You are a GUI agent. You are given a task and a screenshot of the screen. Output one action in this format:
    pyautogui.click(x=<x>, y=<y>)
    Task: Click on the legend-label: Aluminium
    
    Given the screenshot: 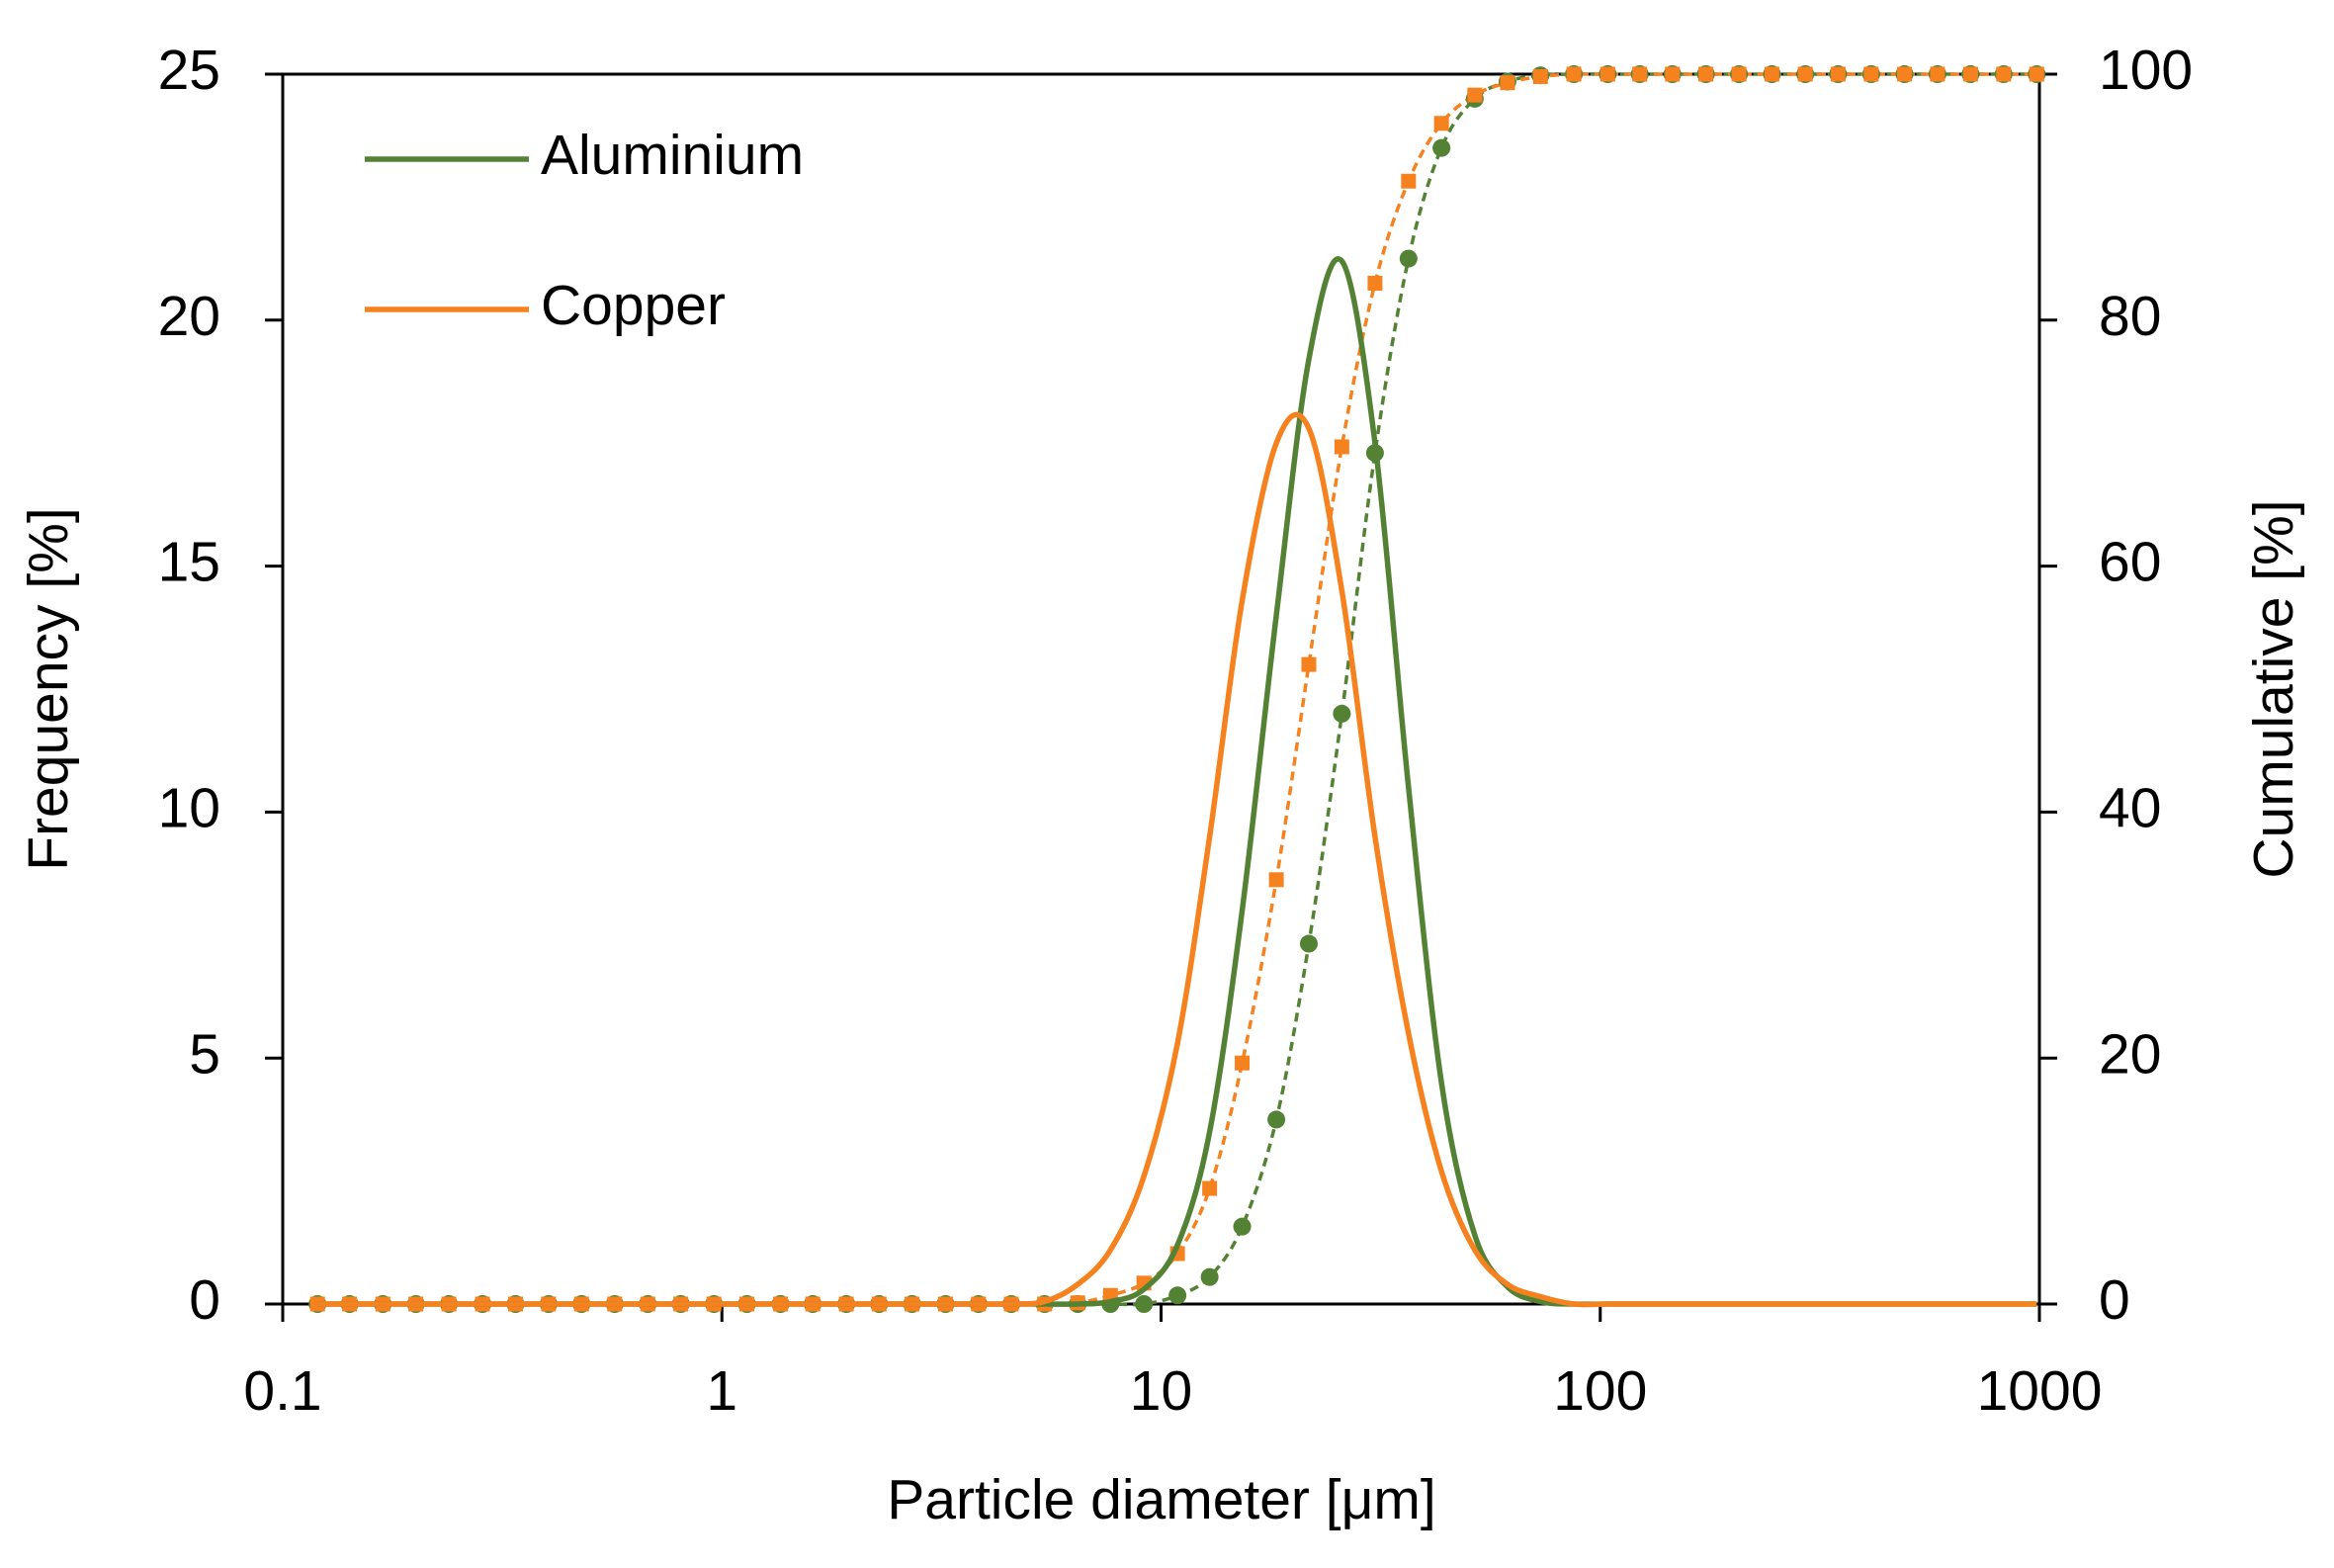 What is the action you would take?
    pyautogui.click(x=672, y=156)
    